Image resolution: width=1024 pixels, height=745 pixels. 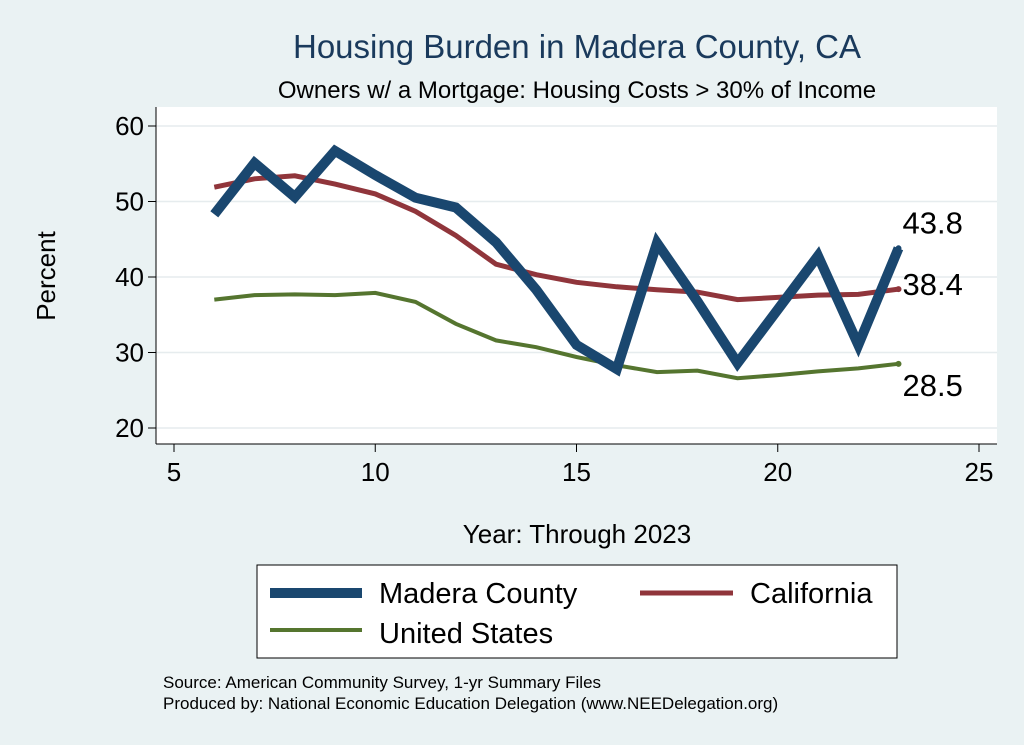 I want to click on legend-label: Madera County, so click(x=478, y=594).